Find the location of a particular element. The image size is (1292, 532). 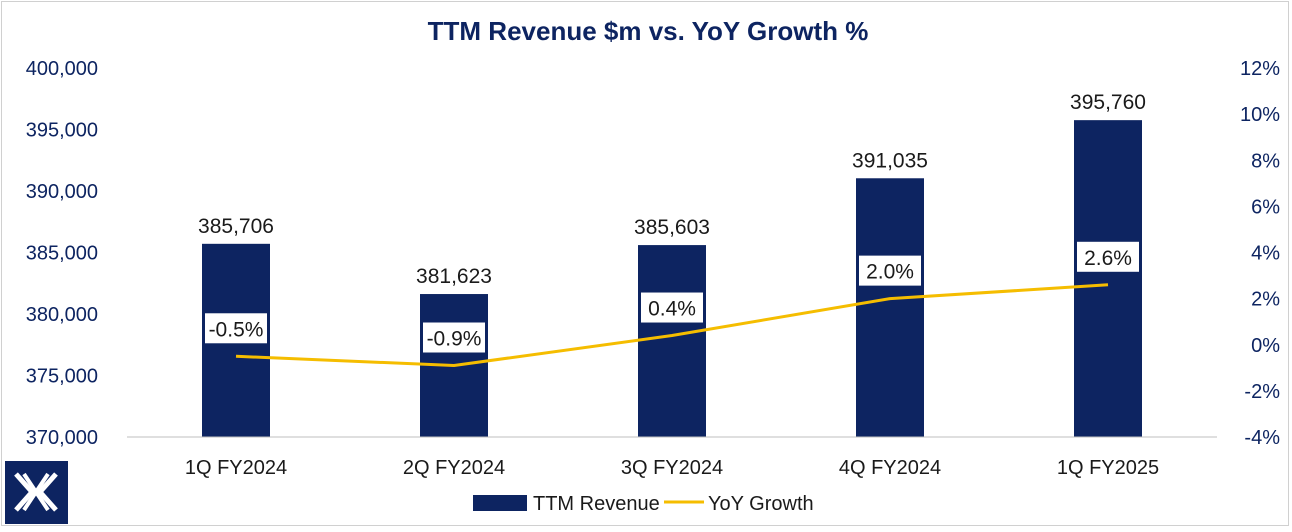

x-axis-category-label: 1Q FY2024 is located at coordinates (236, 468).